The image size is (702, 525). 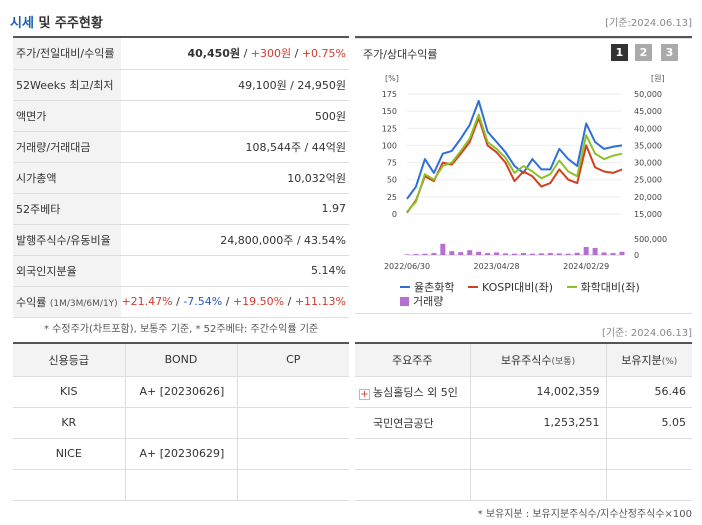 I want to click on legend-item-s1: 율촌화학, so click(x=427, y=287).